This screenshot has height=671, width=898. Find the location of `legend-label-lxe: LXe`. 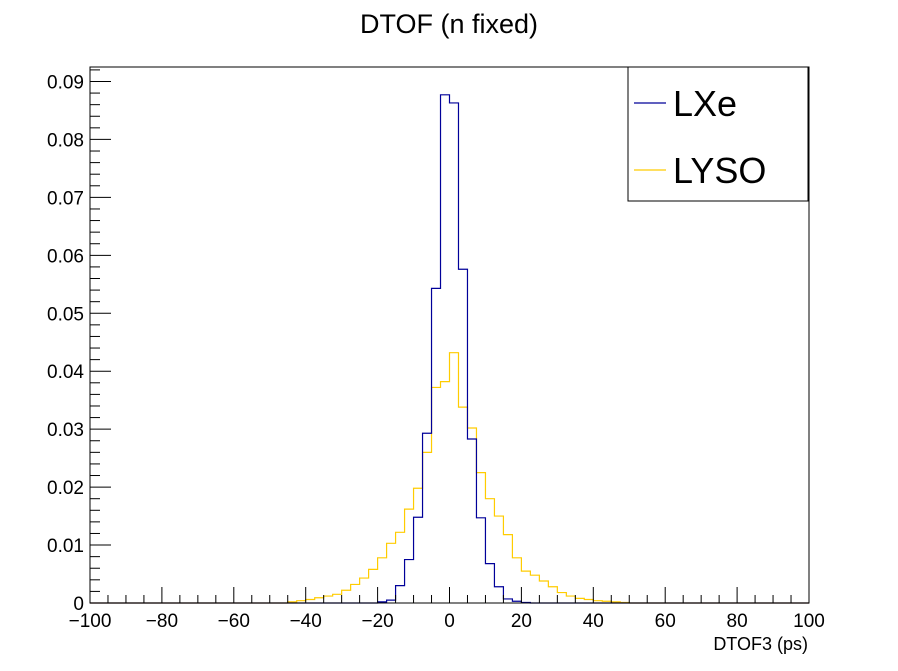

legend-label-lxe: LXe is located at coordinates (705, 103).